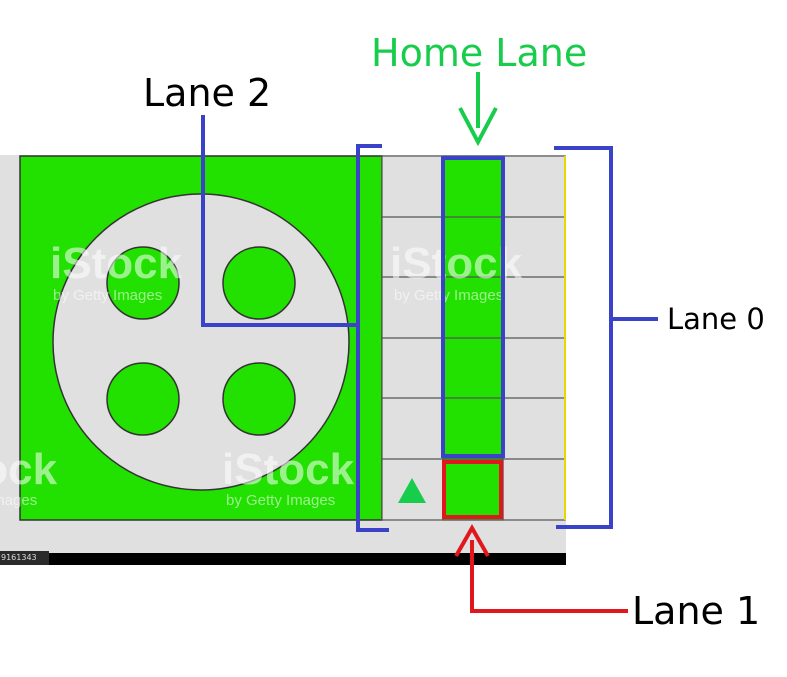 The height and width of the screenshot is (677, 787). Describe the element at coordinates (549, 576) in the screenshot. I see `lane-1-arrow-line` at that location.